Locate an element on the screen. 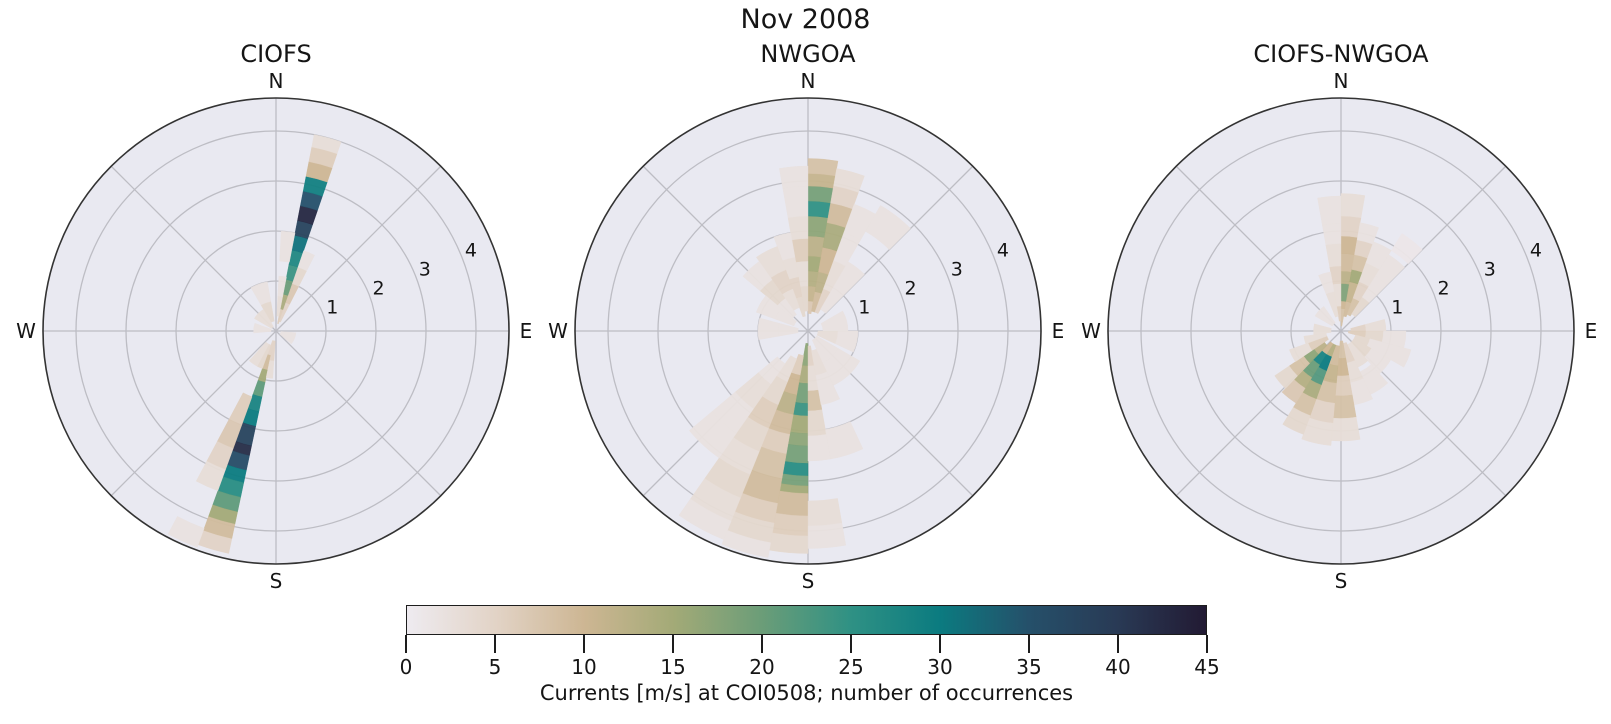  colorbar-tick-label: 0 is located at coordinates (406, 667).